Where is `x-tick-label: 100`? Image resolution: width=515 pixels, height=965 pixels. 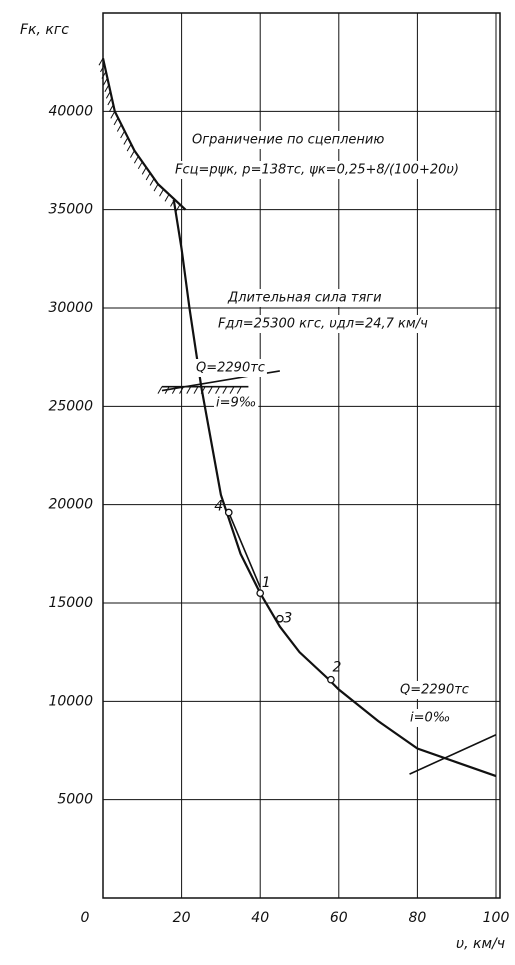 x-tick-label: 100 is located at coordinates (496, 918).